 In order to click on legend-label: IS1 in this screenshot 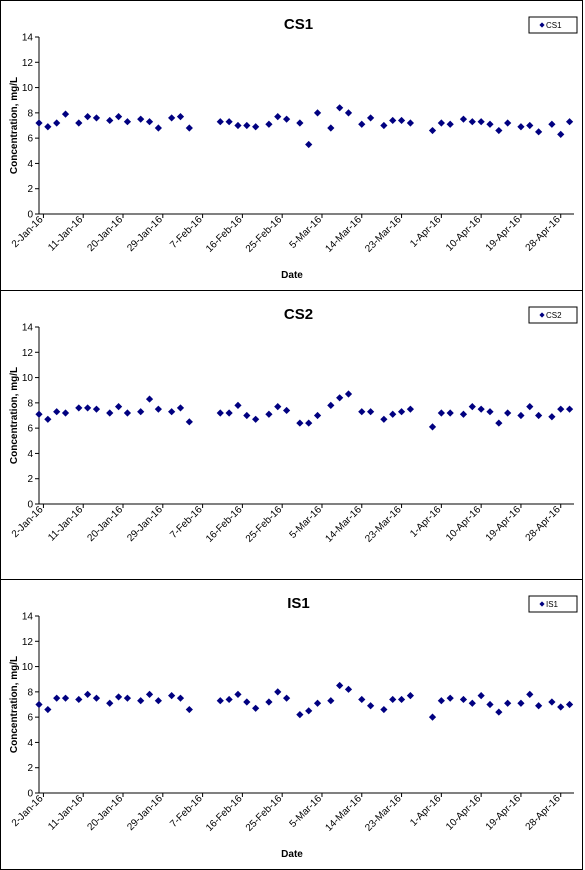, I will do `click(552, 604)`.